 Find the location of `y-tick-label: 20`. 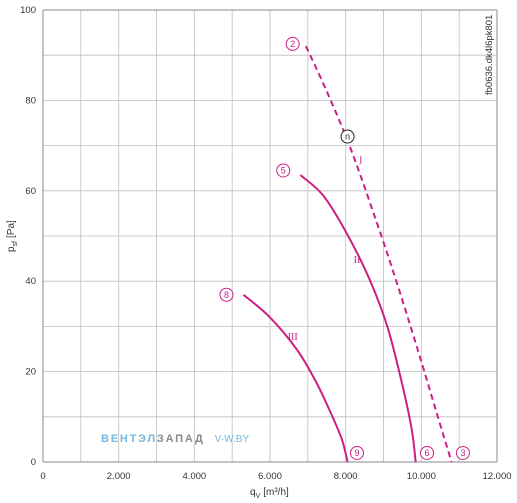

y-tick-label: 20 is located at coordinates (30, 372).